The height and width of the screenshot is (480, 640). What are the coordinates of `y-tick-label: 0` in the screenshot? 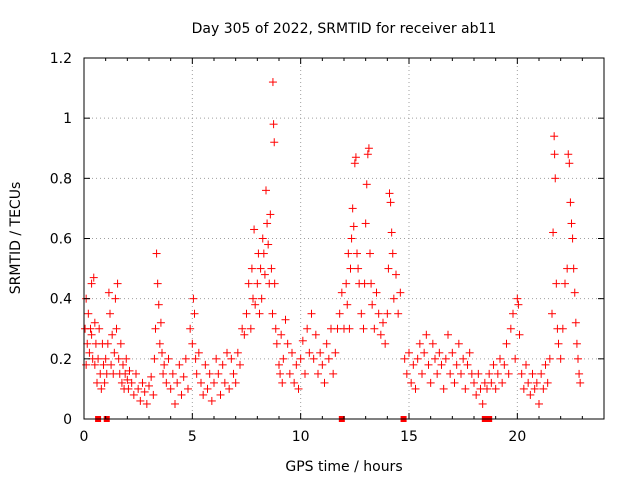 It's located at (67, 420).